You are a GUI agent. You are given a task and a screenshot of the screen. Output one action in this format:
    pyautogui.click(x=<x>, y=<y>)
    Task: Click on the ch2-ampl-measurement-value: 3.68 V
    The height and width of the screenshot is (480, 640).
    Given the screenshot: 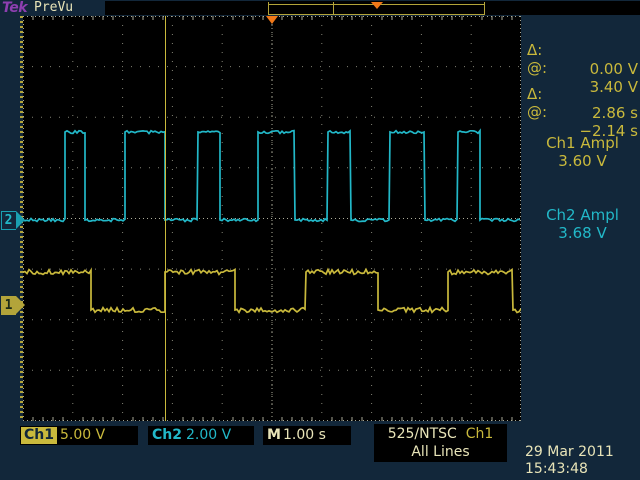 What is the action you would take?
    pyautogui.click(x=582, y=233)
    